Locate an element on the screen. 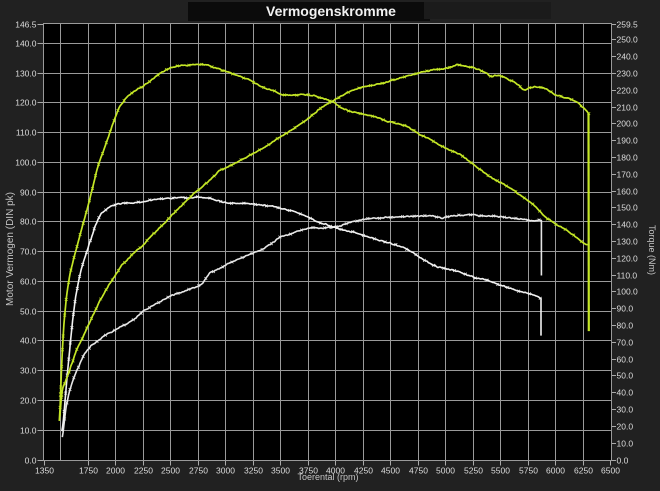 The height and width of the screenshot is (491, 660). svg-text: 4500 is located at coordinates (390, 471).